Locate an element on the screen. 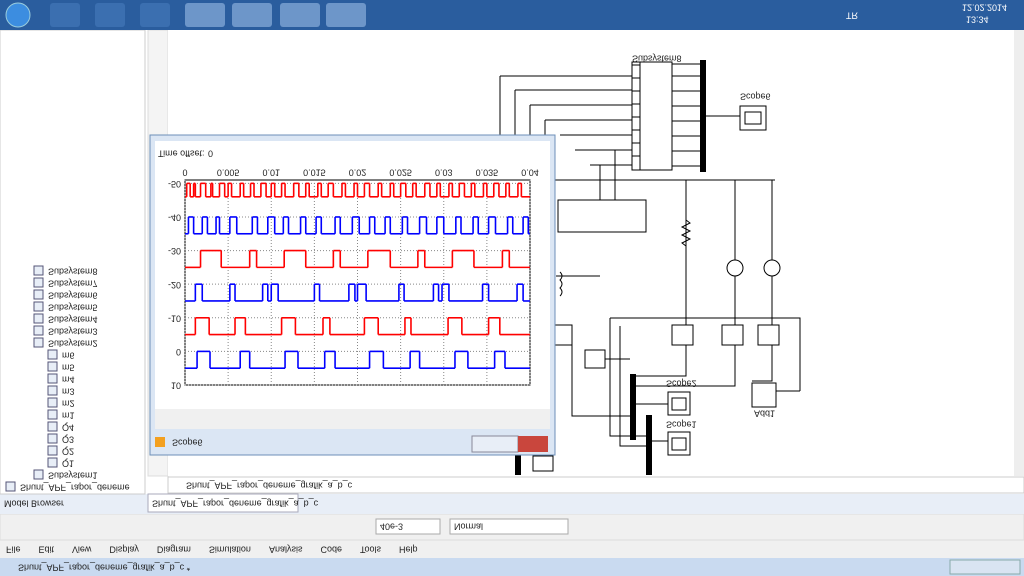 This screenshot has height=576, width=1024. x-tick-label: 0 is located at coordinates (184, 173).